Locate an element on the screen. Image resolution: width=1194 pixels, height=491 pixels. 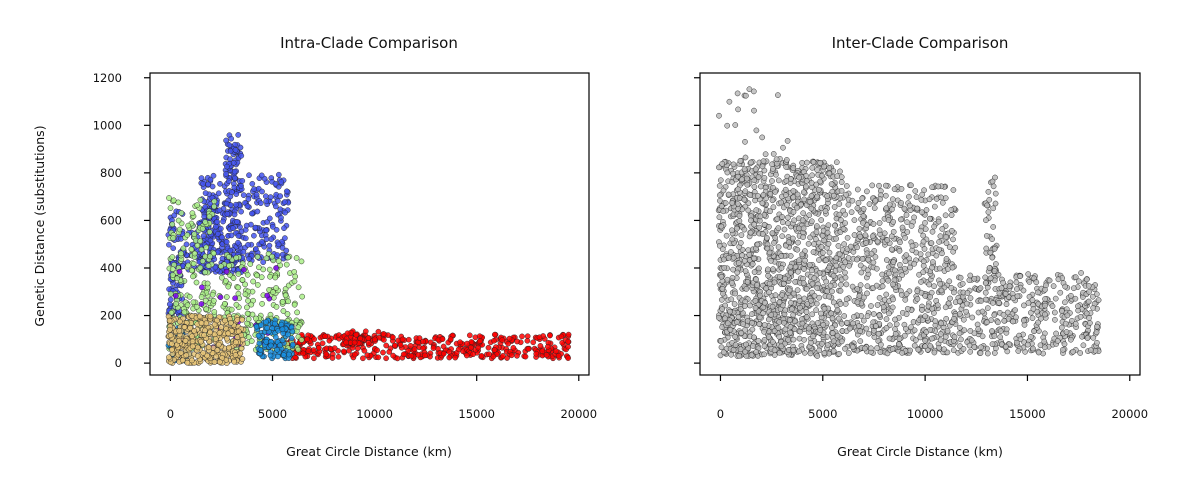
x-tick-label: 20000 is located at coordinates (1129, 414).